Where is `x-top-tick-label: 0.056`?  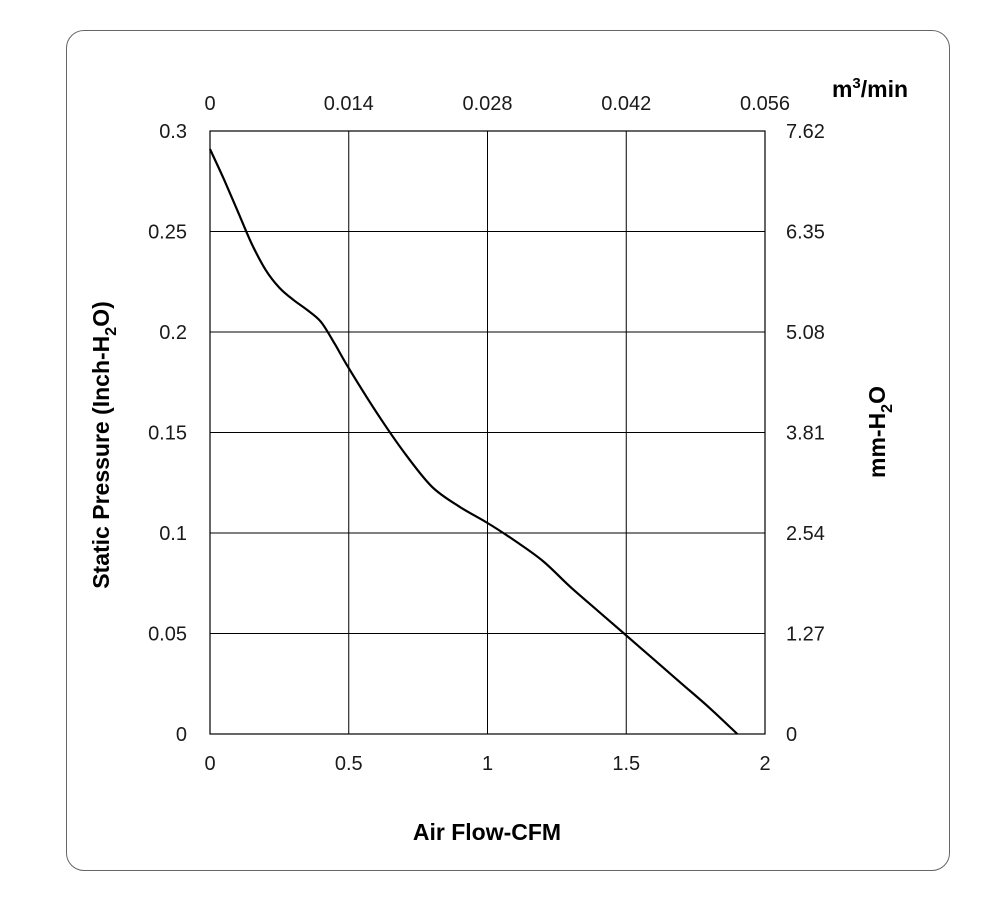 x-top-tick-label: 0.056 is located at coordinates (765, 104).